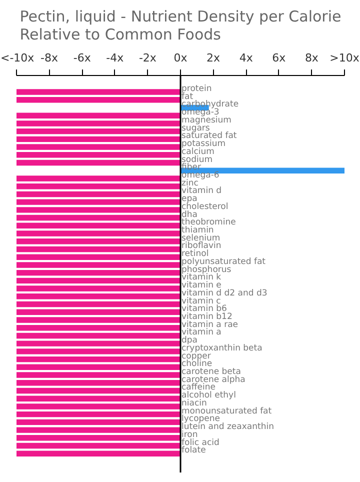  What do you see at coordinates (228, 427) in the screenshot?
I see `y-tick-label: lutein and zeaxanthin` at bounding box center [228, 427].